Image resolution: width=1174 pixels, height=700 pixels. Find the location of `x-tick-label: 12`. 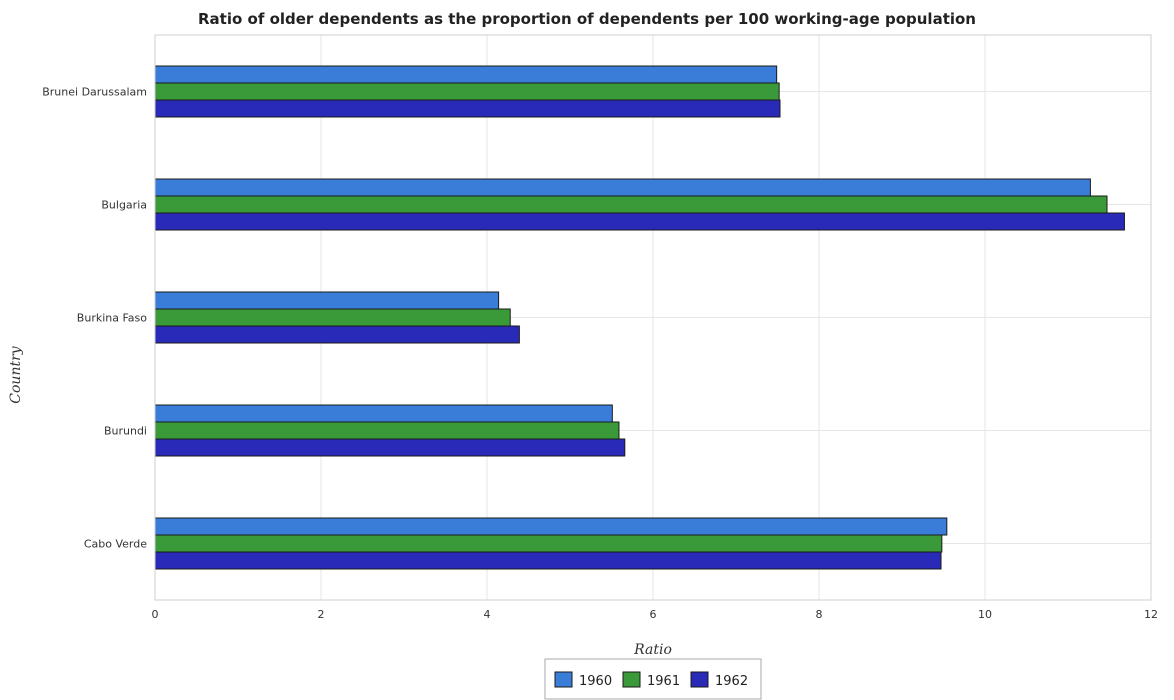

x-tick-label: 12 is located at coordinates (1151, 614).